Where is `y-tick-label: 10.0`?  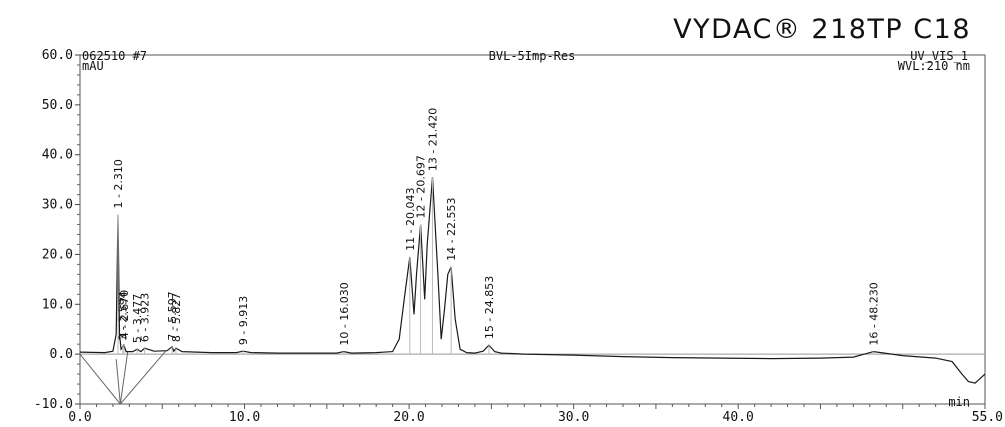
y-tick-label: 10.0 is located at coordinates (57, 304).